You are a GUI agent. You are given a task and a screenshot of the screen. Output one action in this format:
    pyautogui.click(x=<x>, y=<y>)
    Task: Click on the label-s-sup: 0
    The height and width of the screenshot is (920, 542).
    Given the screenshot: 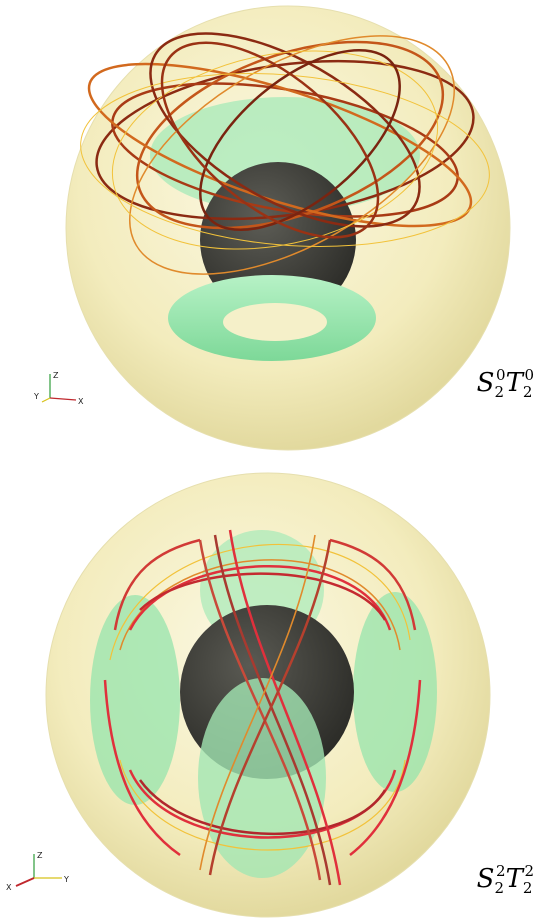 What is the action you would take?
    pyautogui.click(x=501, y=375)
    